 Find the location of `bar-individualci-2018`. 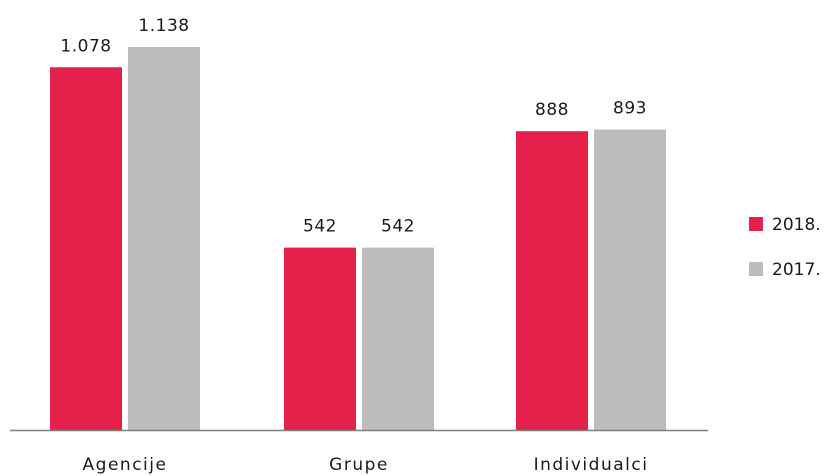

bar-individualci-2018 is located at coordinates (552, 281).